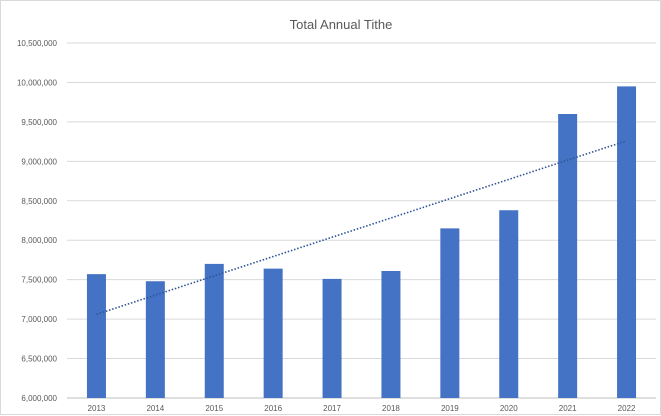 The width and height of the screenshot is (661, 416). I want to click on x-tick-label: 2022, so click(627, 408).